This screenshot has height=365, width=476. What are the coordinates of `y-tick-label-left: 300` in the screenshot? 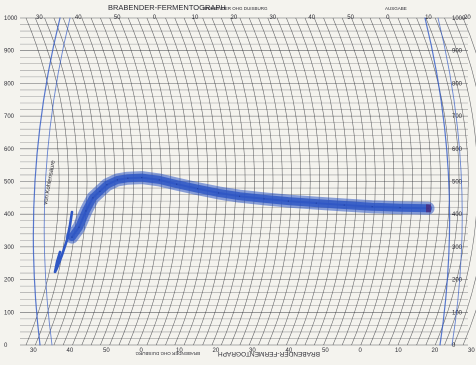 It's located at (9, 248).